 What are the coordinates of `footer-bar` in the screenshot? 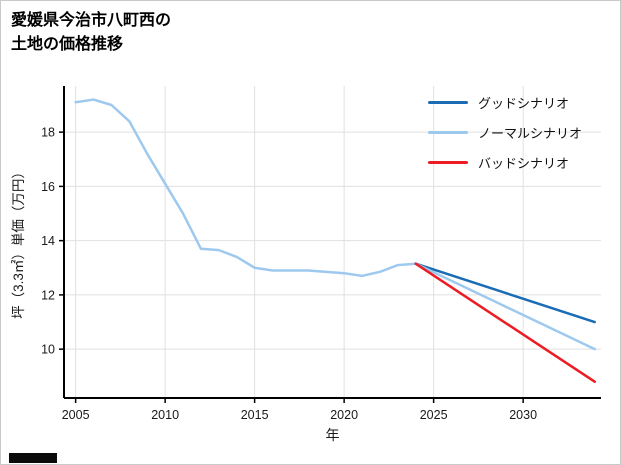 It's located at (33, 458).